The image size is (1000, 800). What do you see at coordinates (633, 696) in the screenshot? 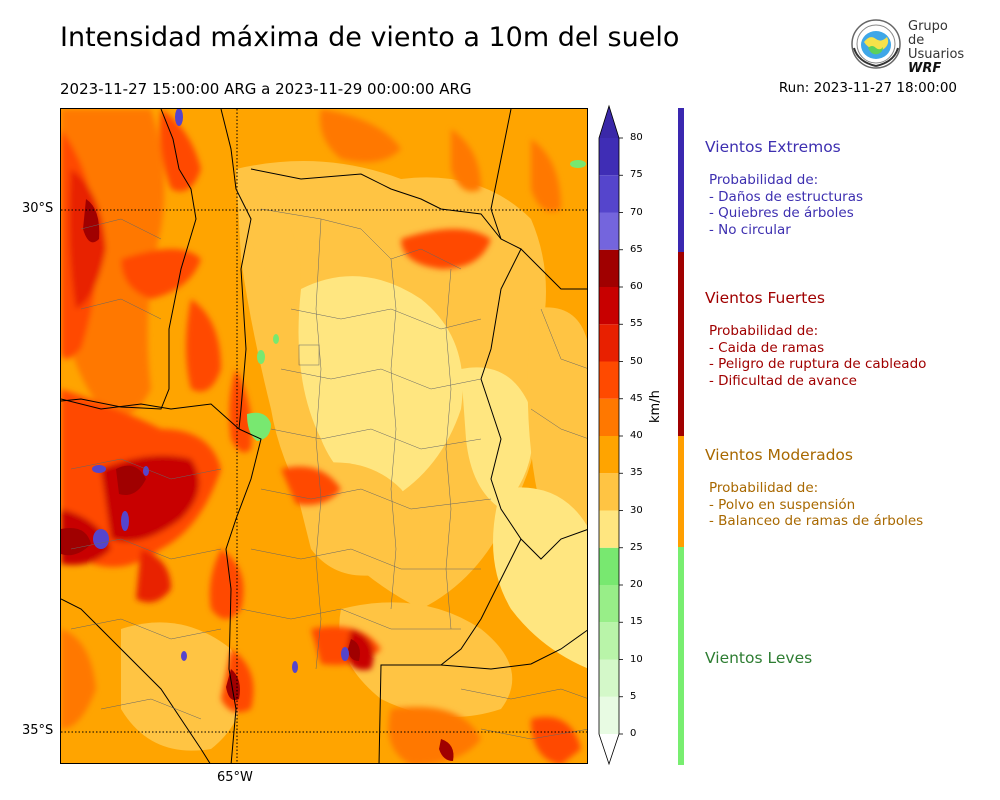
I see `colorbar-tick-label: 5` at bounding box center [633, 696].